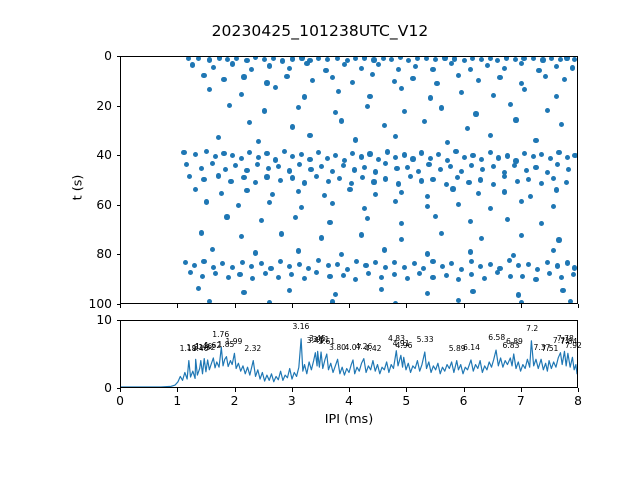 The image size is (640, 480). I want to click on histogram-x-tick-label: 7, so click(520, 401).